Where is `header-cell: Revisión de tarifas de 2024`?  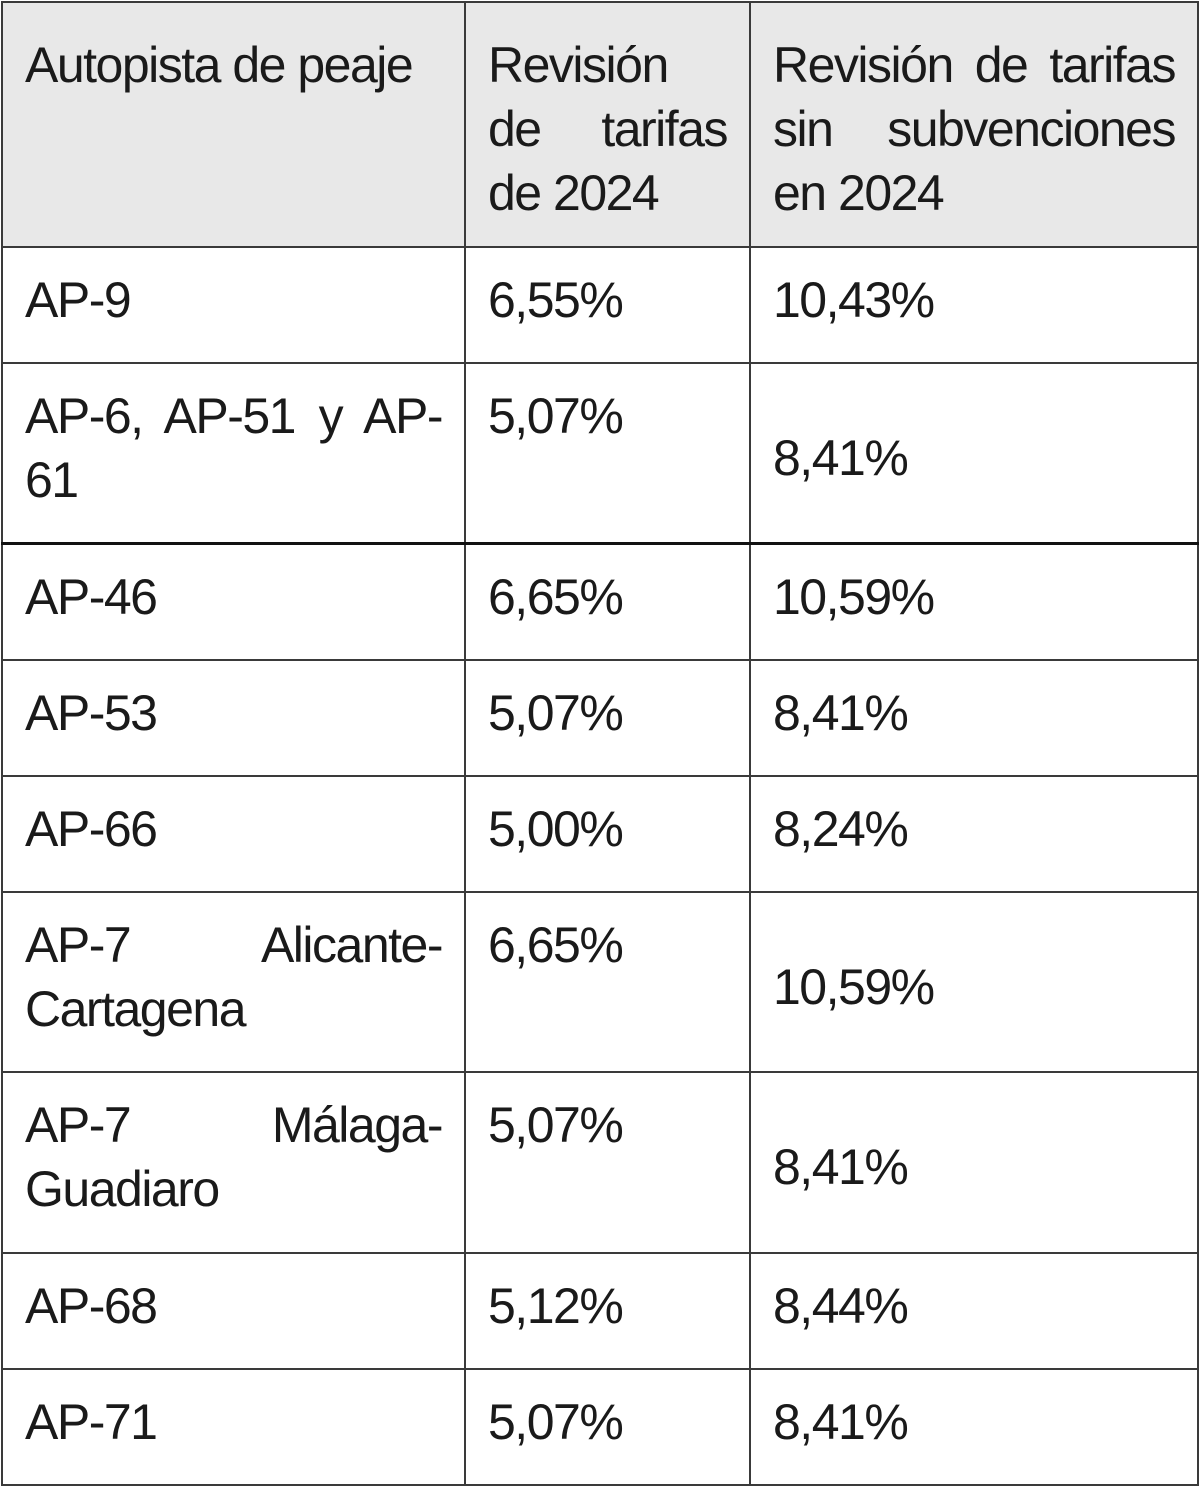
header-cell: Revisión de tarifas de 2024 is located at coordinates (607, 124).